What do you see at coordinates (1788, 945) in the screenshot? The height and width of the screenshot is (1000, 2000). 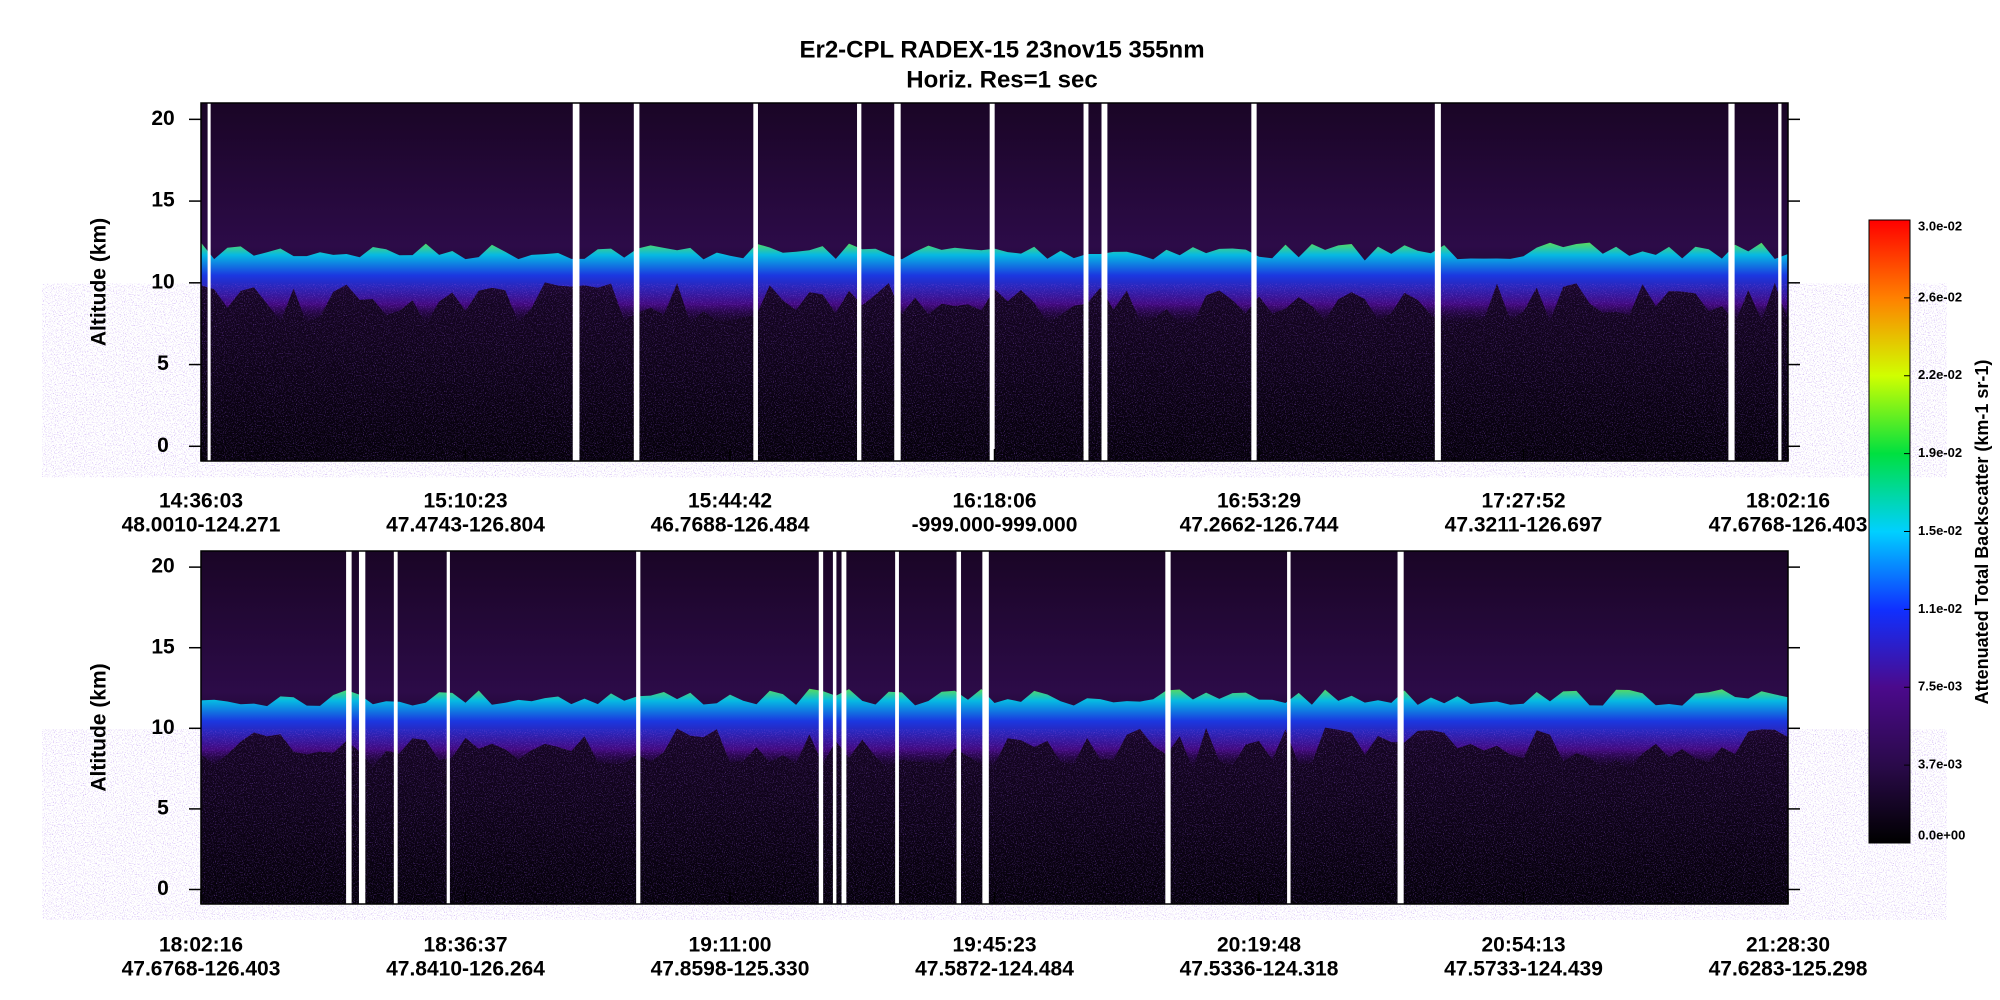 I see `time-label: 21:28:30` at bounding box center [1788, 945].